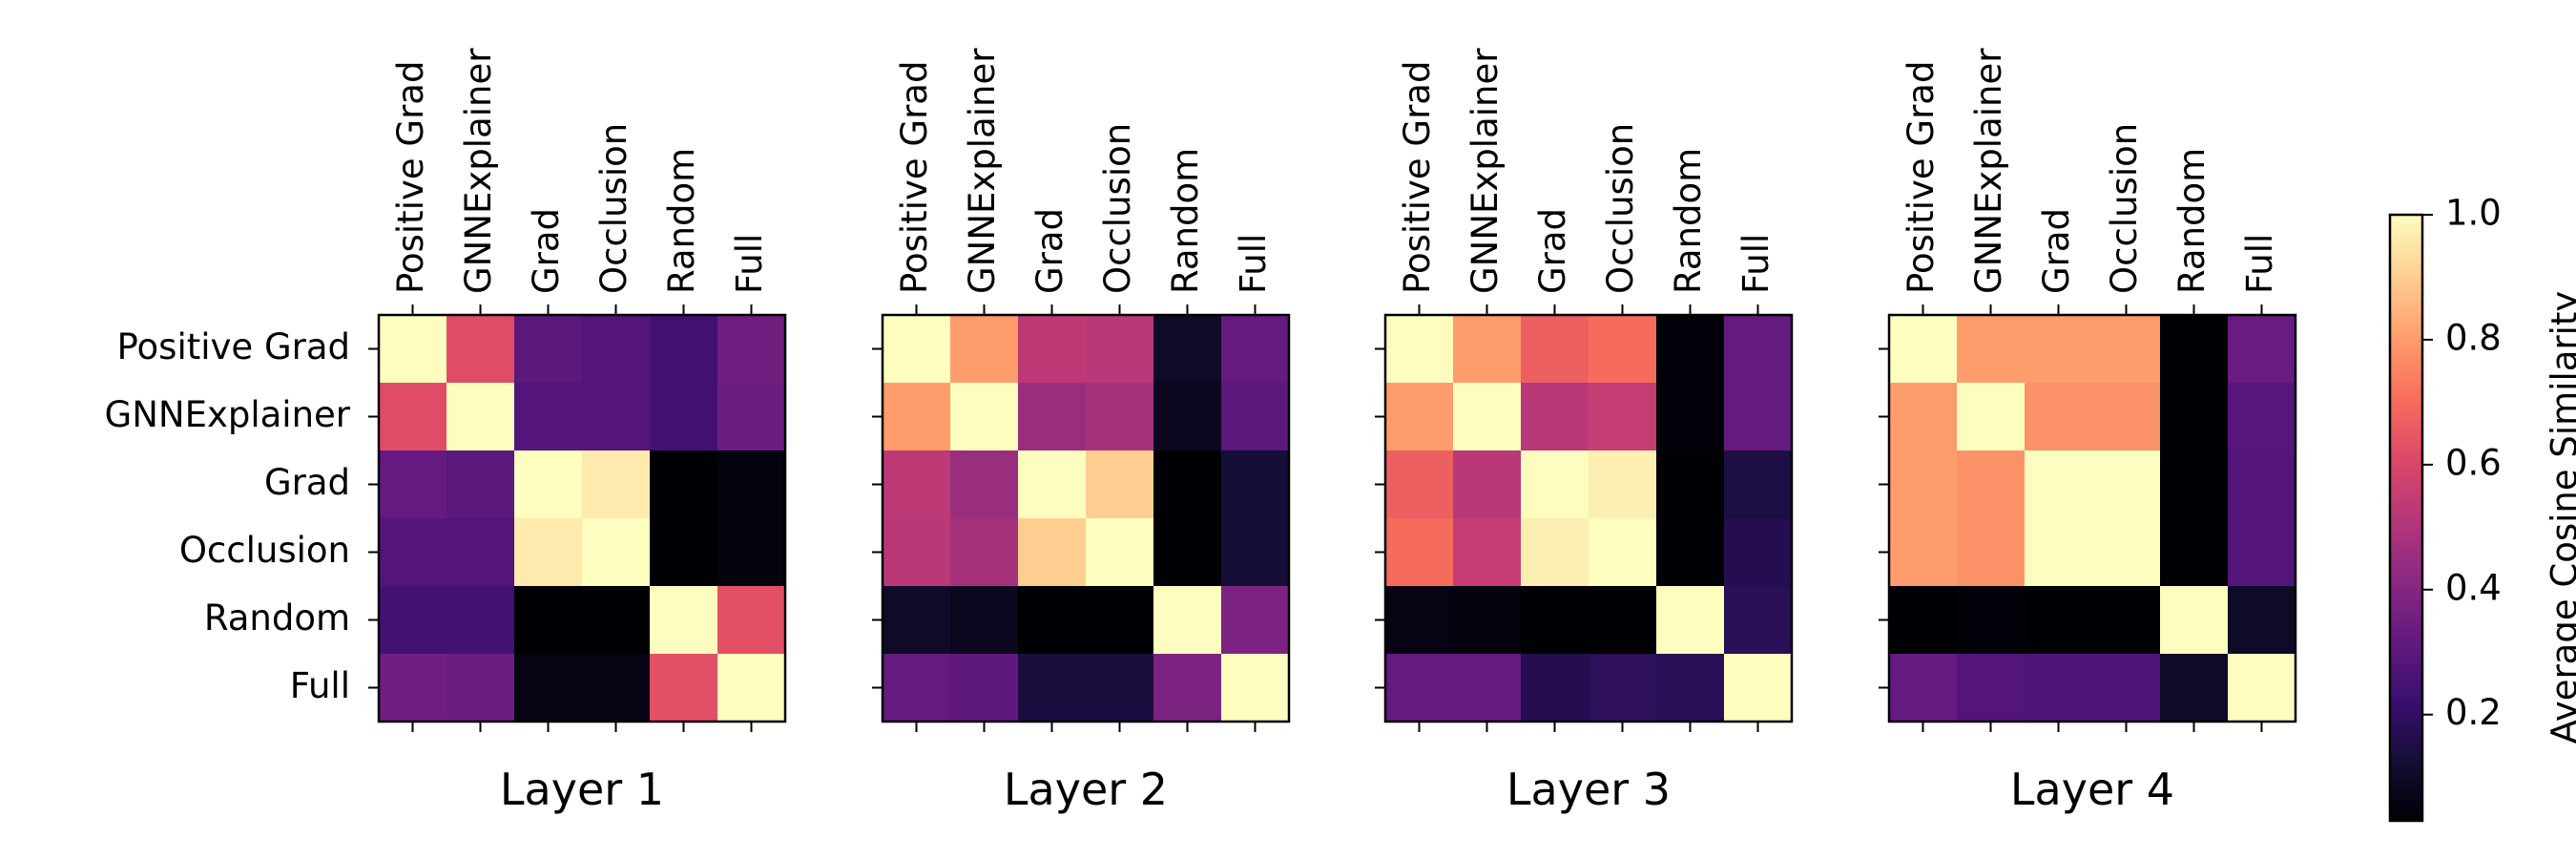 The width and height of the screenshot is (2576, 859). Describe the element at coordinates (2473, 337) in the screenshot. I see `colorbar-tick-label: 0.8` at that location.